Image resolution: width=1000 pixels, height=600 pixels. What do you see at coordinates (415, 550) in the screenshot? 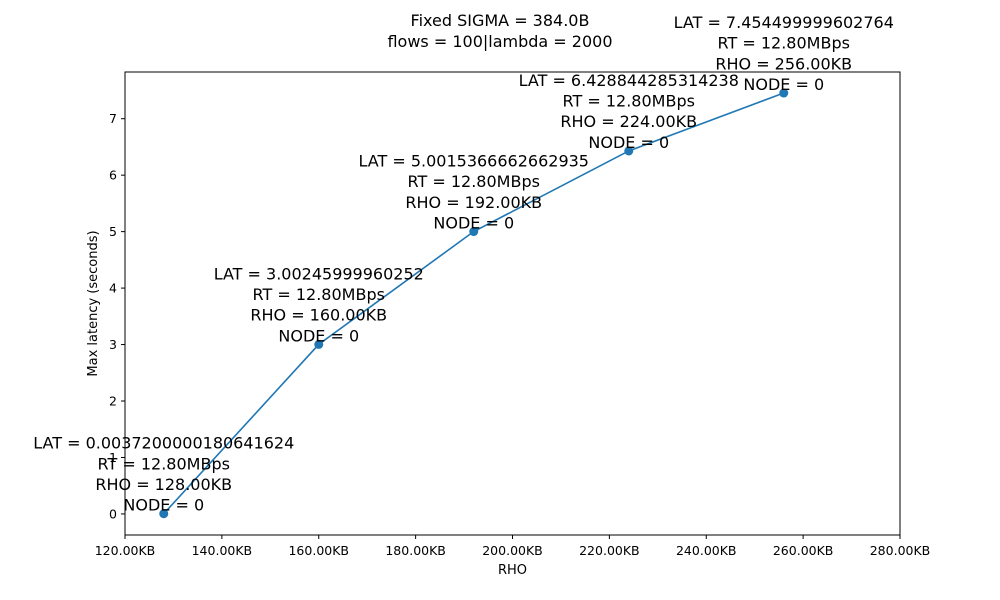
I see `x-tick-label: 180.00KB` at bounding box center [415, 550].